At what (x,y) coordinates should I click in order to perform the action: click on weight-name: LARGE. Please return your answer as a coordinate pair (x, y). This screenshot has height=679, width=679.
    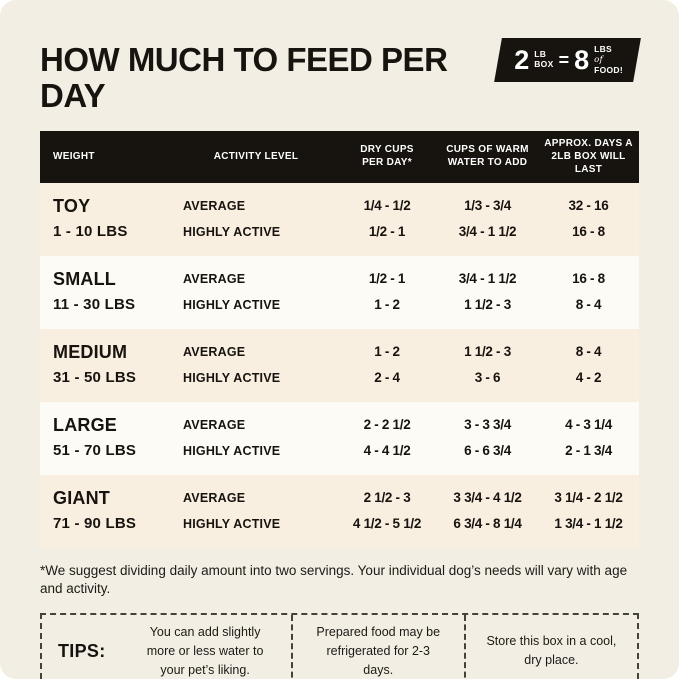
    Looking at the image, I should click on (85, 424).